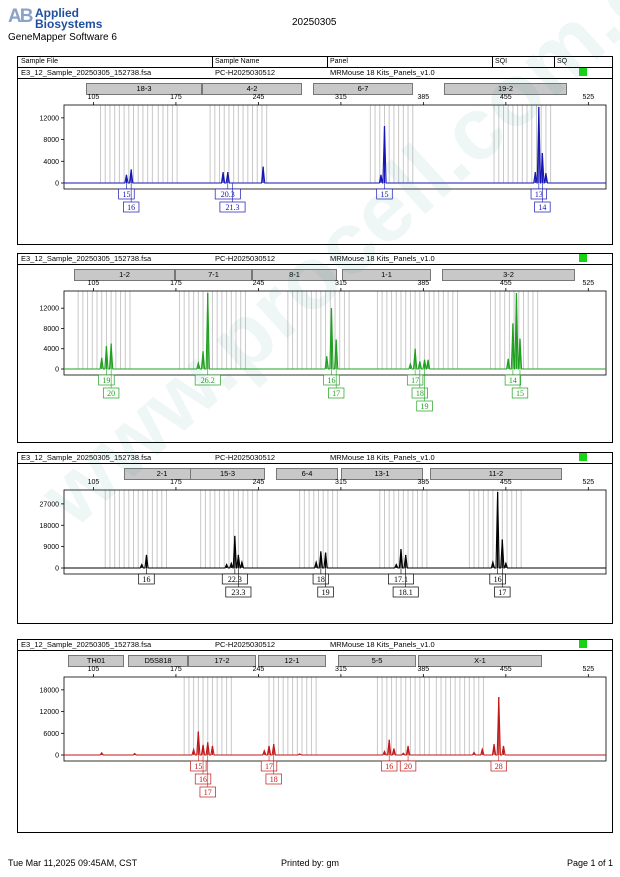  I want to click on allele-call-label: 14, so click(513, 380).